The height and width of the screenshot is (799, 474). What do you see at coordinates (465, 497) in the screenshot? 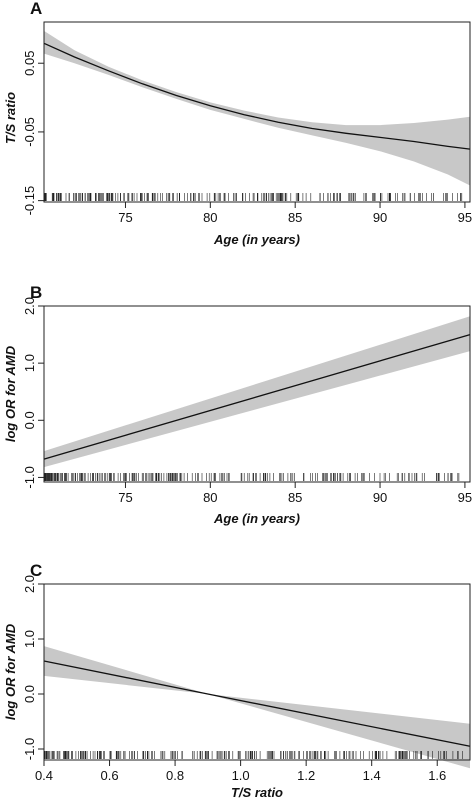
I see `panel-b-x-tick-label: 95` at bounding box center [465, 497].